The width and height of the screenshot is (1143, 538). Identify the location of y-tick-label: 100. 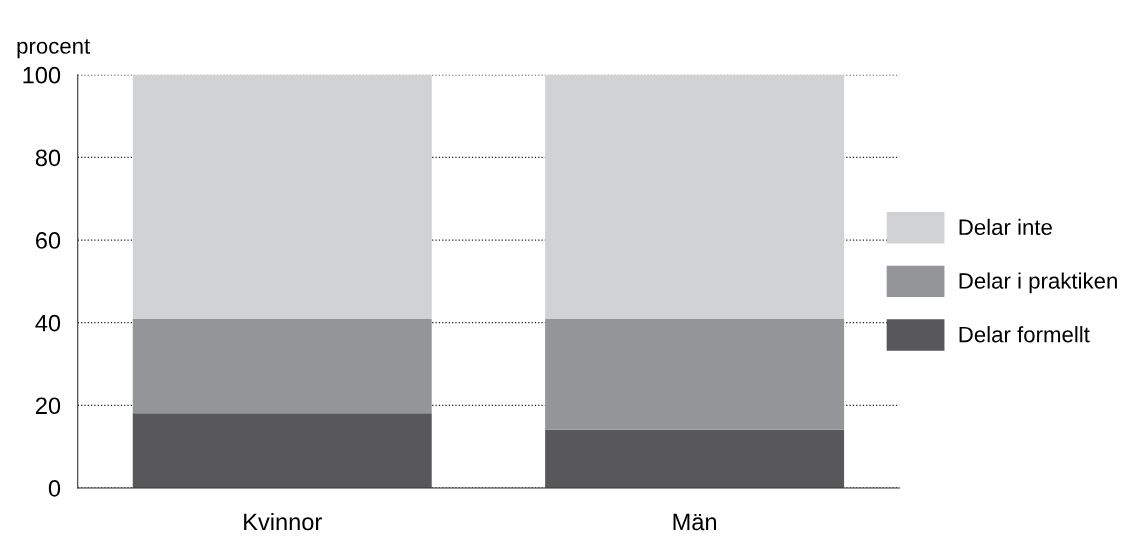
(42, 75).